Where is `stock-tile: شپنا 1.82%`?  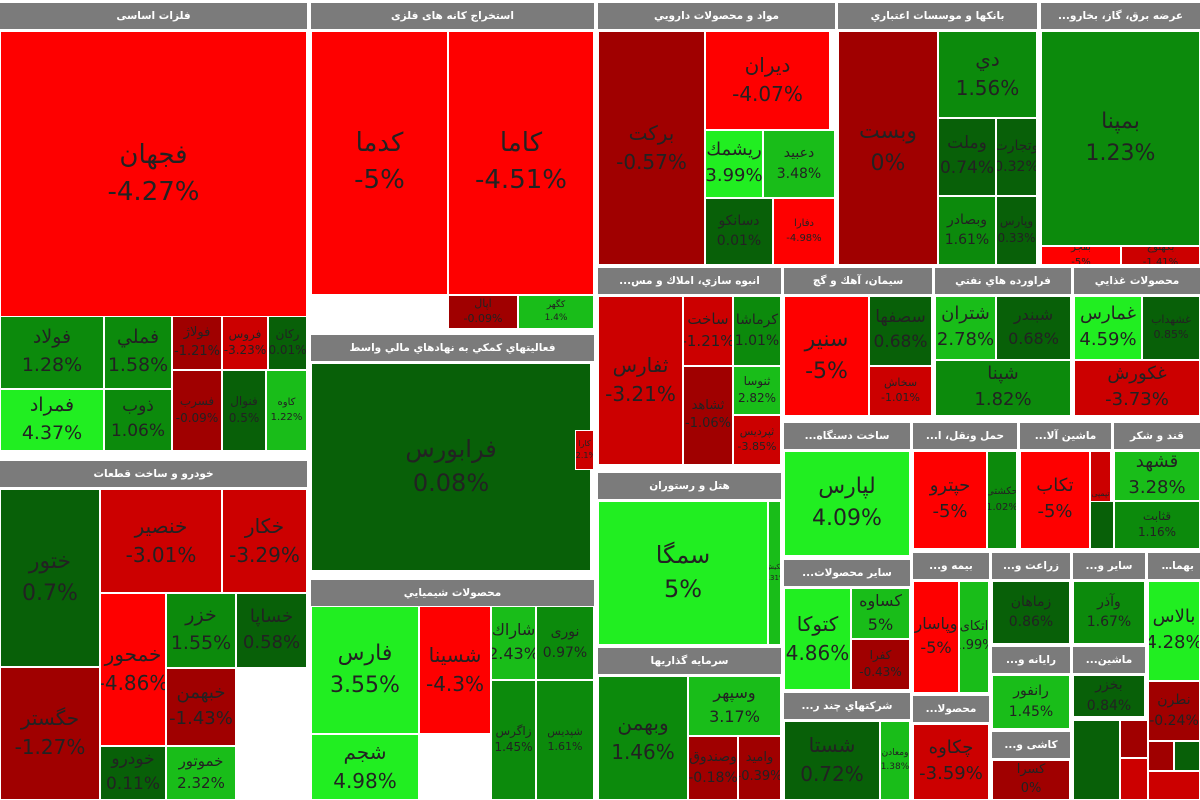 stock-tile: شپنا 1.82% is located at coordinates (1003, 388).